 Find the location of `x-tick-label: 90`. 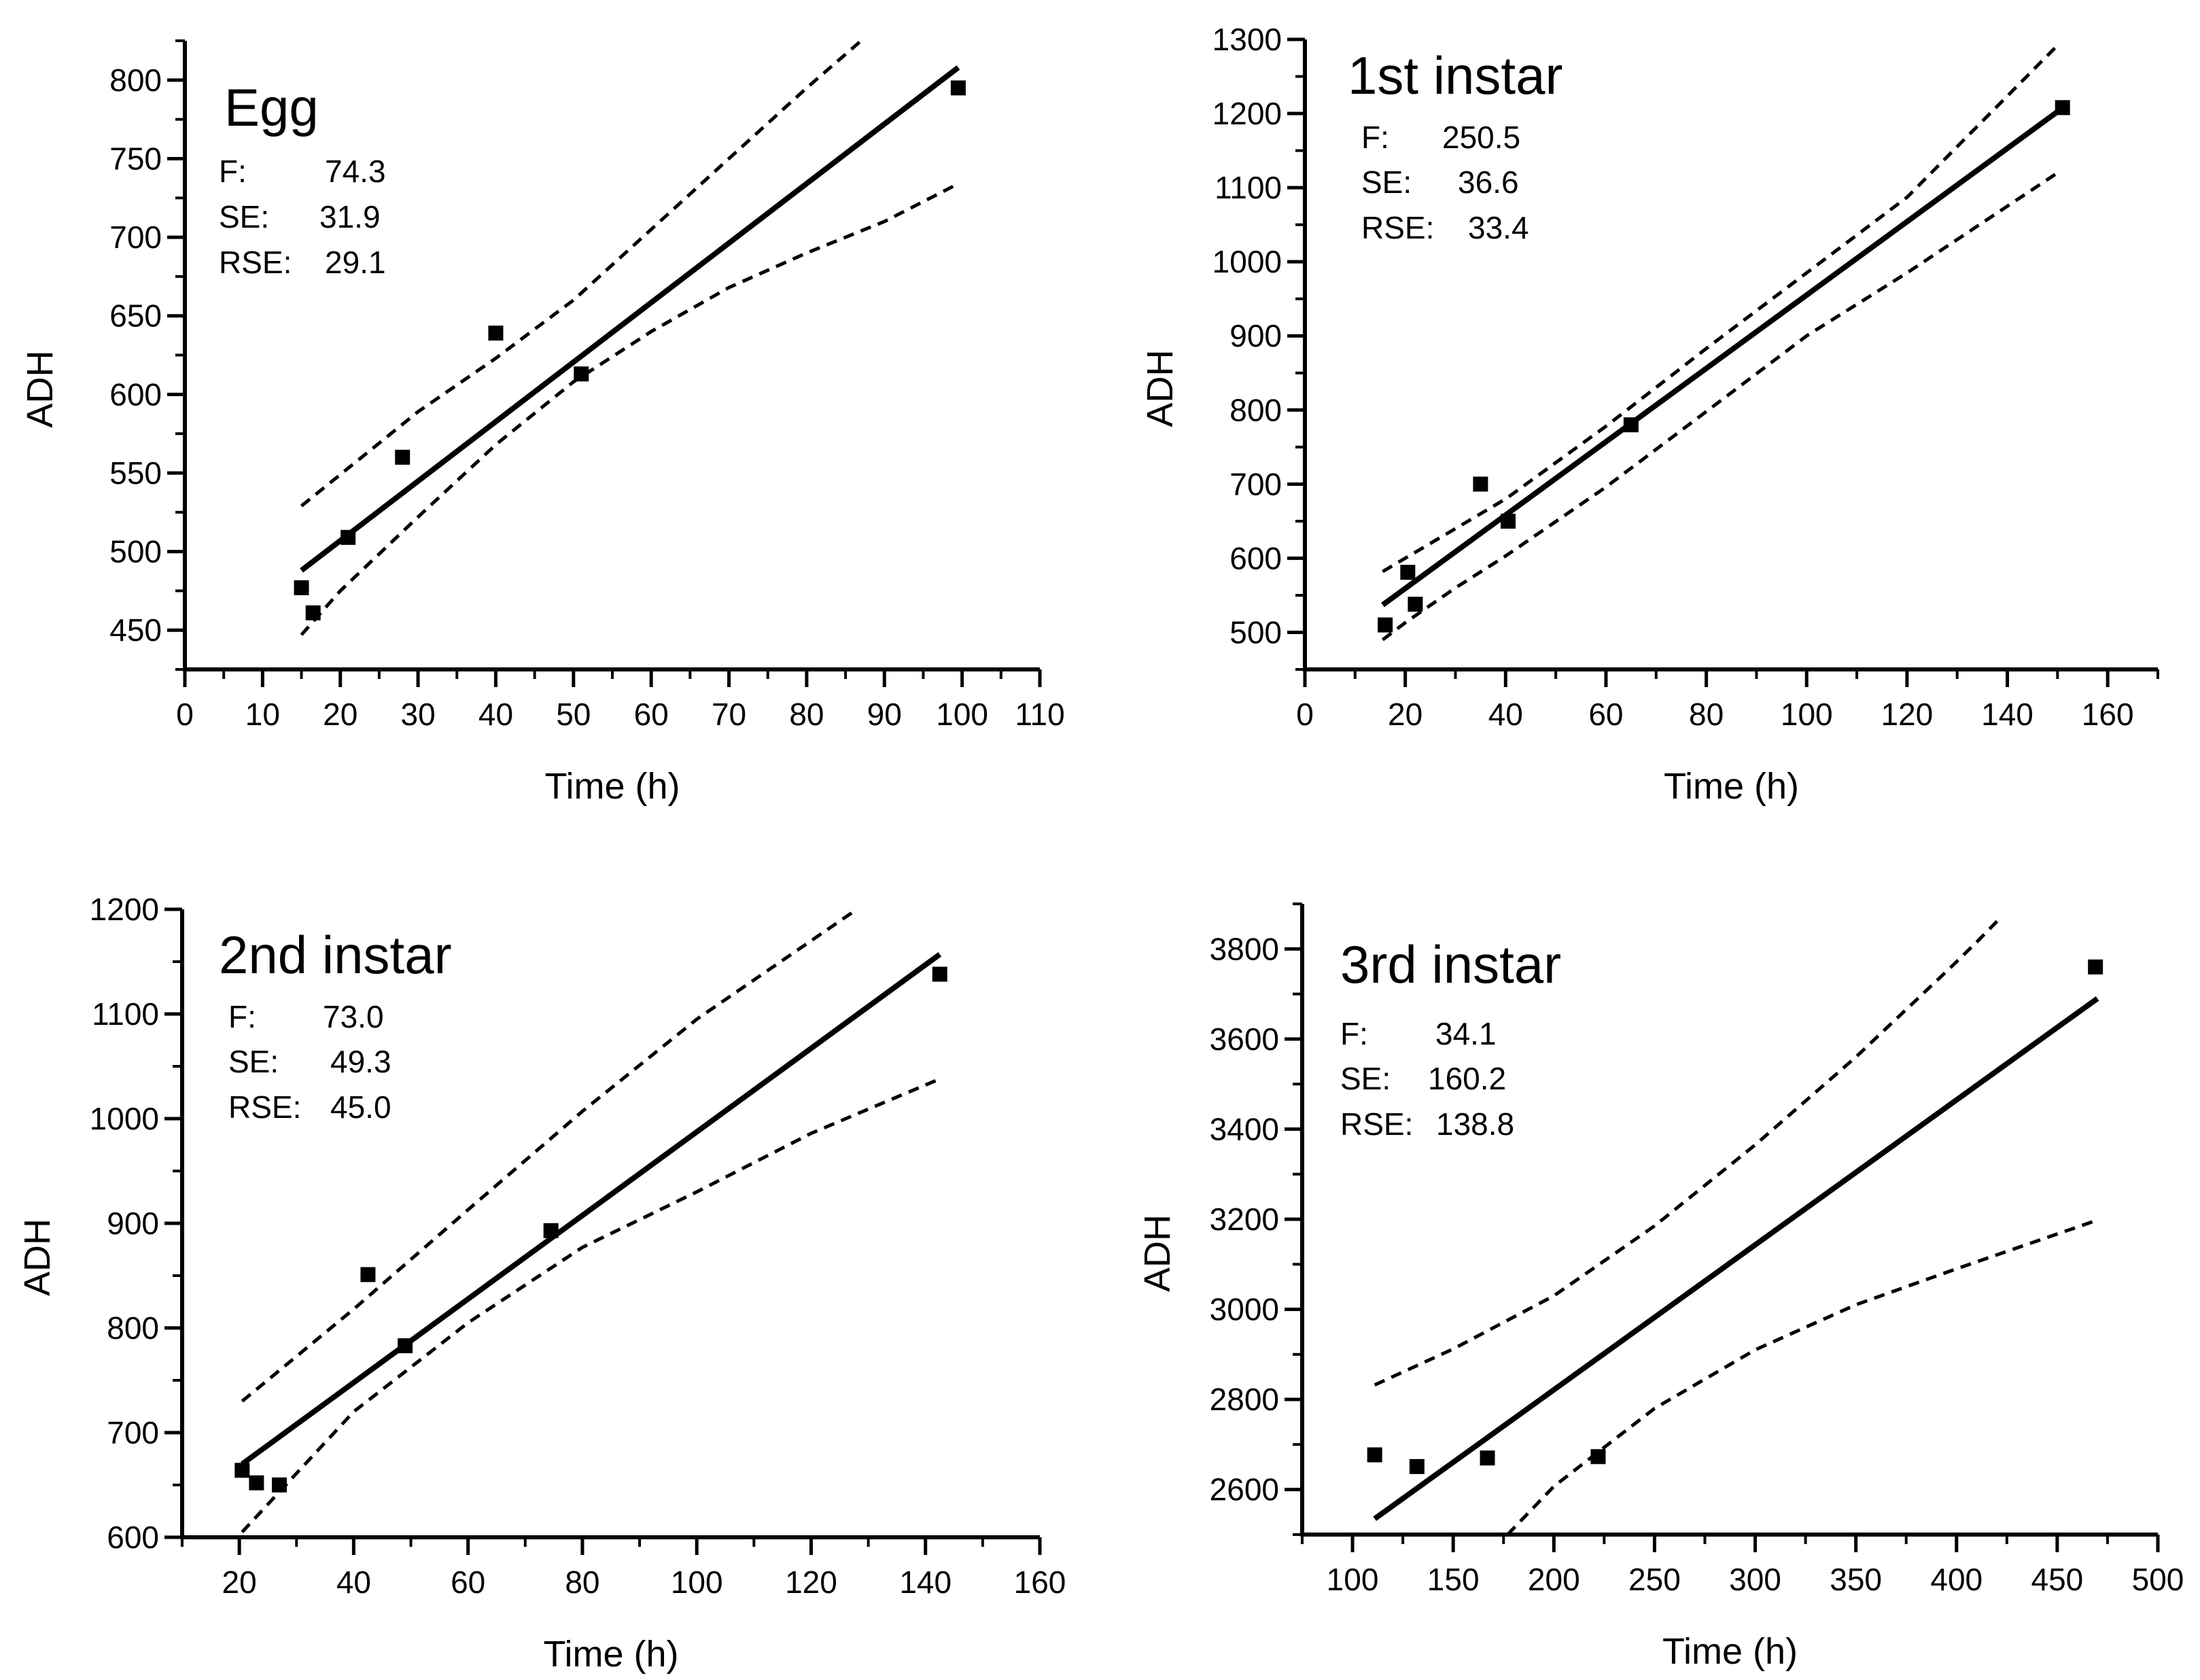

x-tick-label: 90 is located at coordinates (884, 715).